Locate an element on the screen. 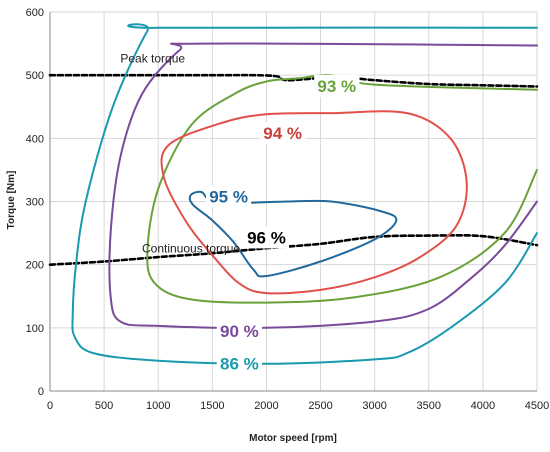 Image resolution: width=550 pixels, height=452 pixels. contour-label: 90 % is located at coordinates (239, 331).